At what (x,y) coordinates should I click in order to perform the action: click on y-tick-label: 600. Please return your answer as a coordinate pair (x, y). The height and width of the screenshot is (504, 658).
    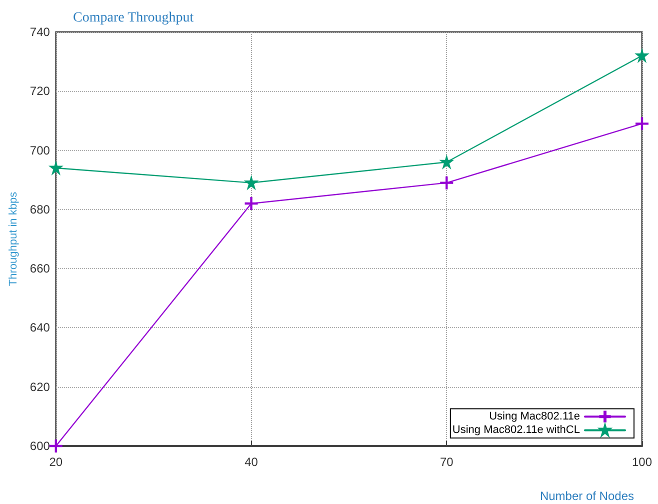
    Looking at the image, I should click on (40, 446).